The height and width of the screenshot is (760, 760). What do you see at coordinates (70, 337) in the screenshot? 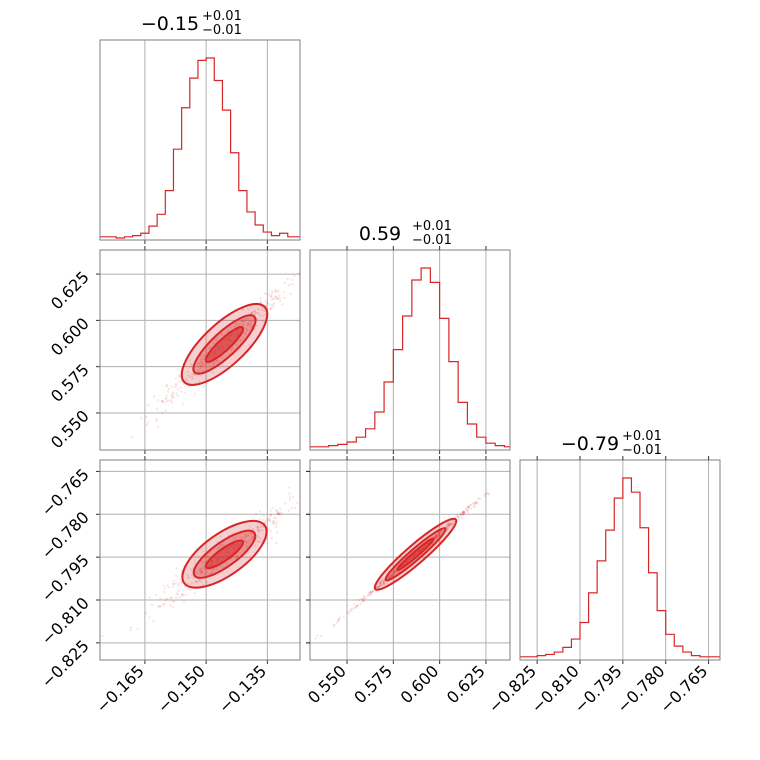
I see `y-tick-label: 0.600` at bounding box center [70, 337].